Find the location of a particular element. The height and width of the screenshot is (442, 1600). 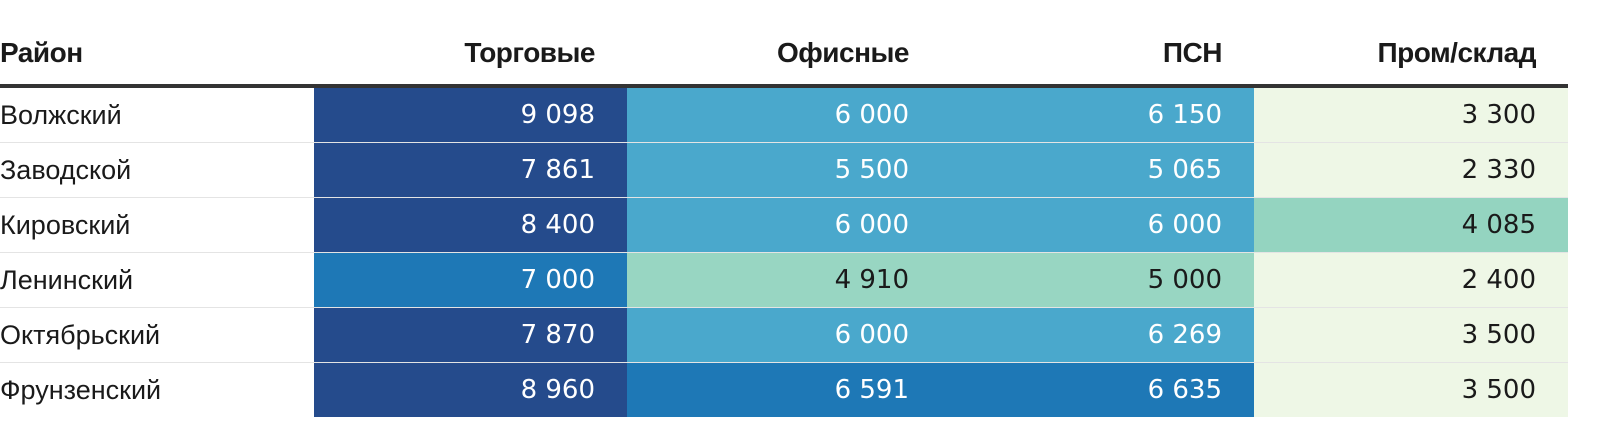

district-name: Октябрьский is located at coordinates (157, 335).